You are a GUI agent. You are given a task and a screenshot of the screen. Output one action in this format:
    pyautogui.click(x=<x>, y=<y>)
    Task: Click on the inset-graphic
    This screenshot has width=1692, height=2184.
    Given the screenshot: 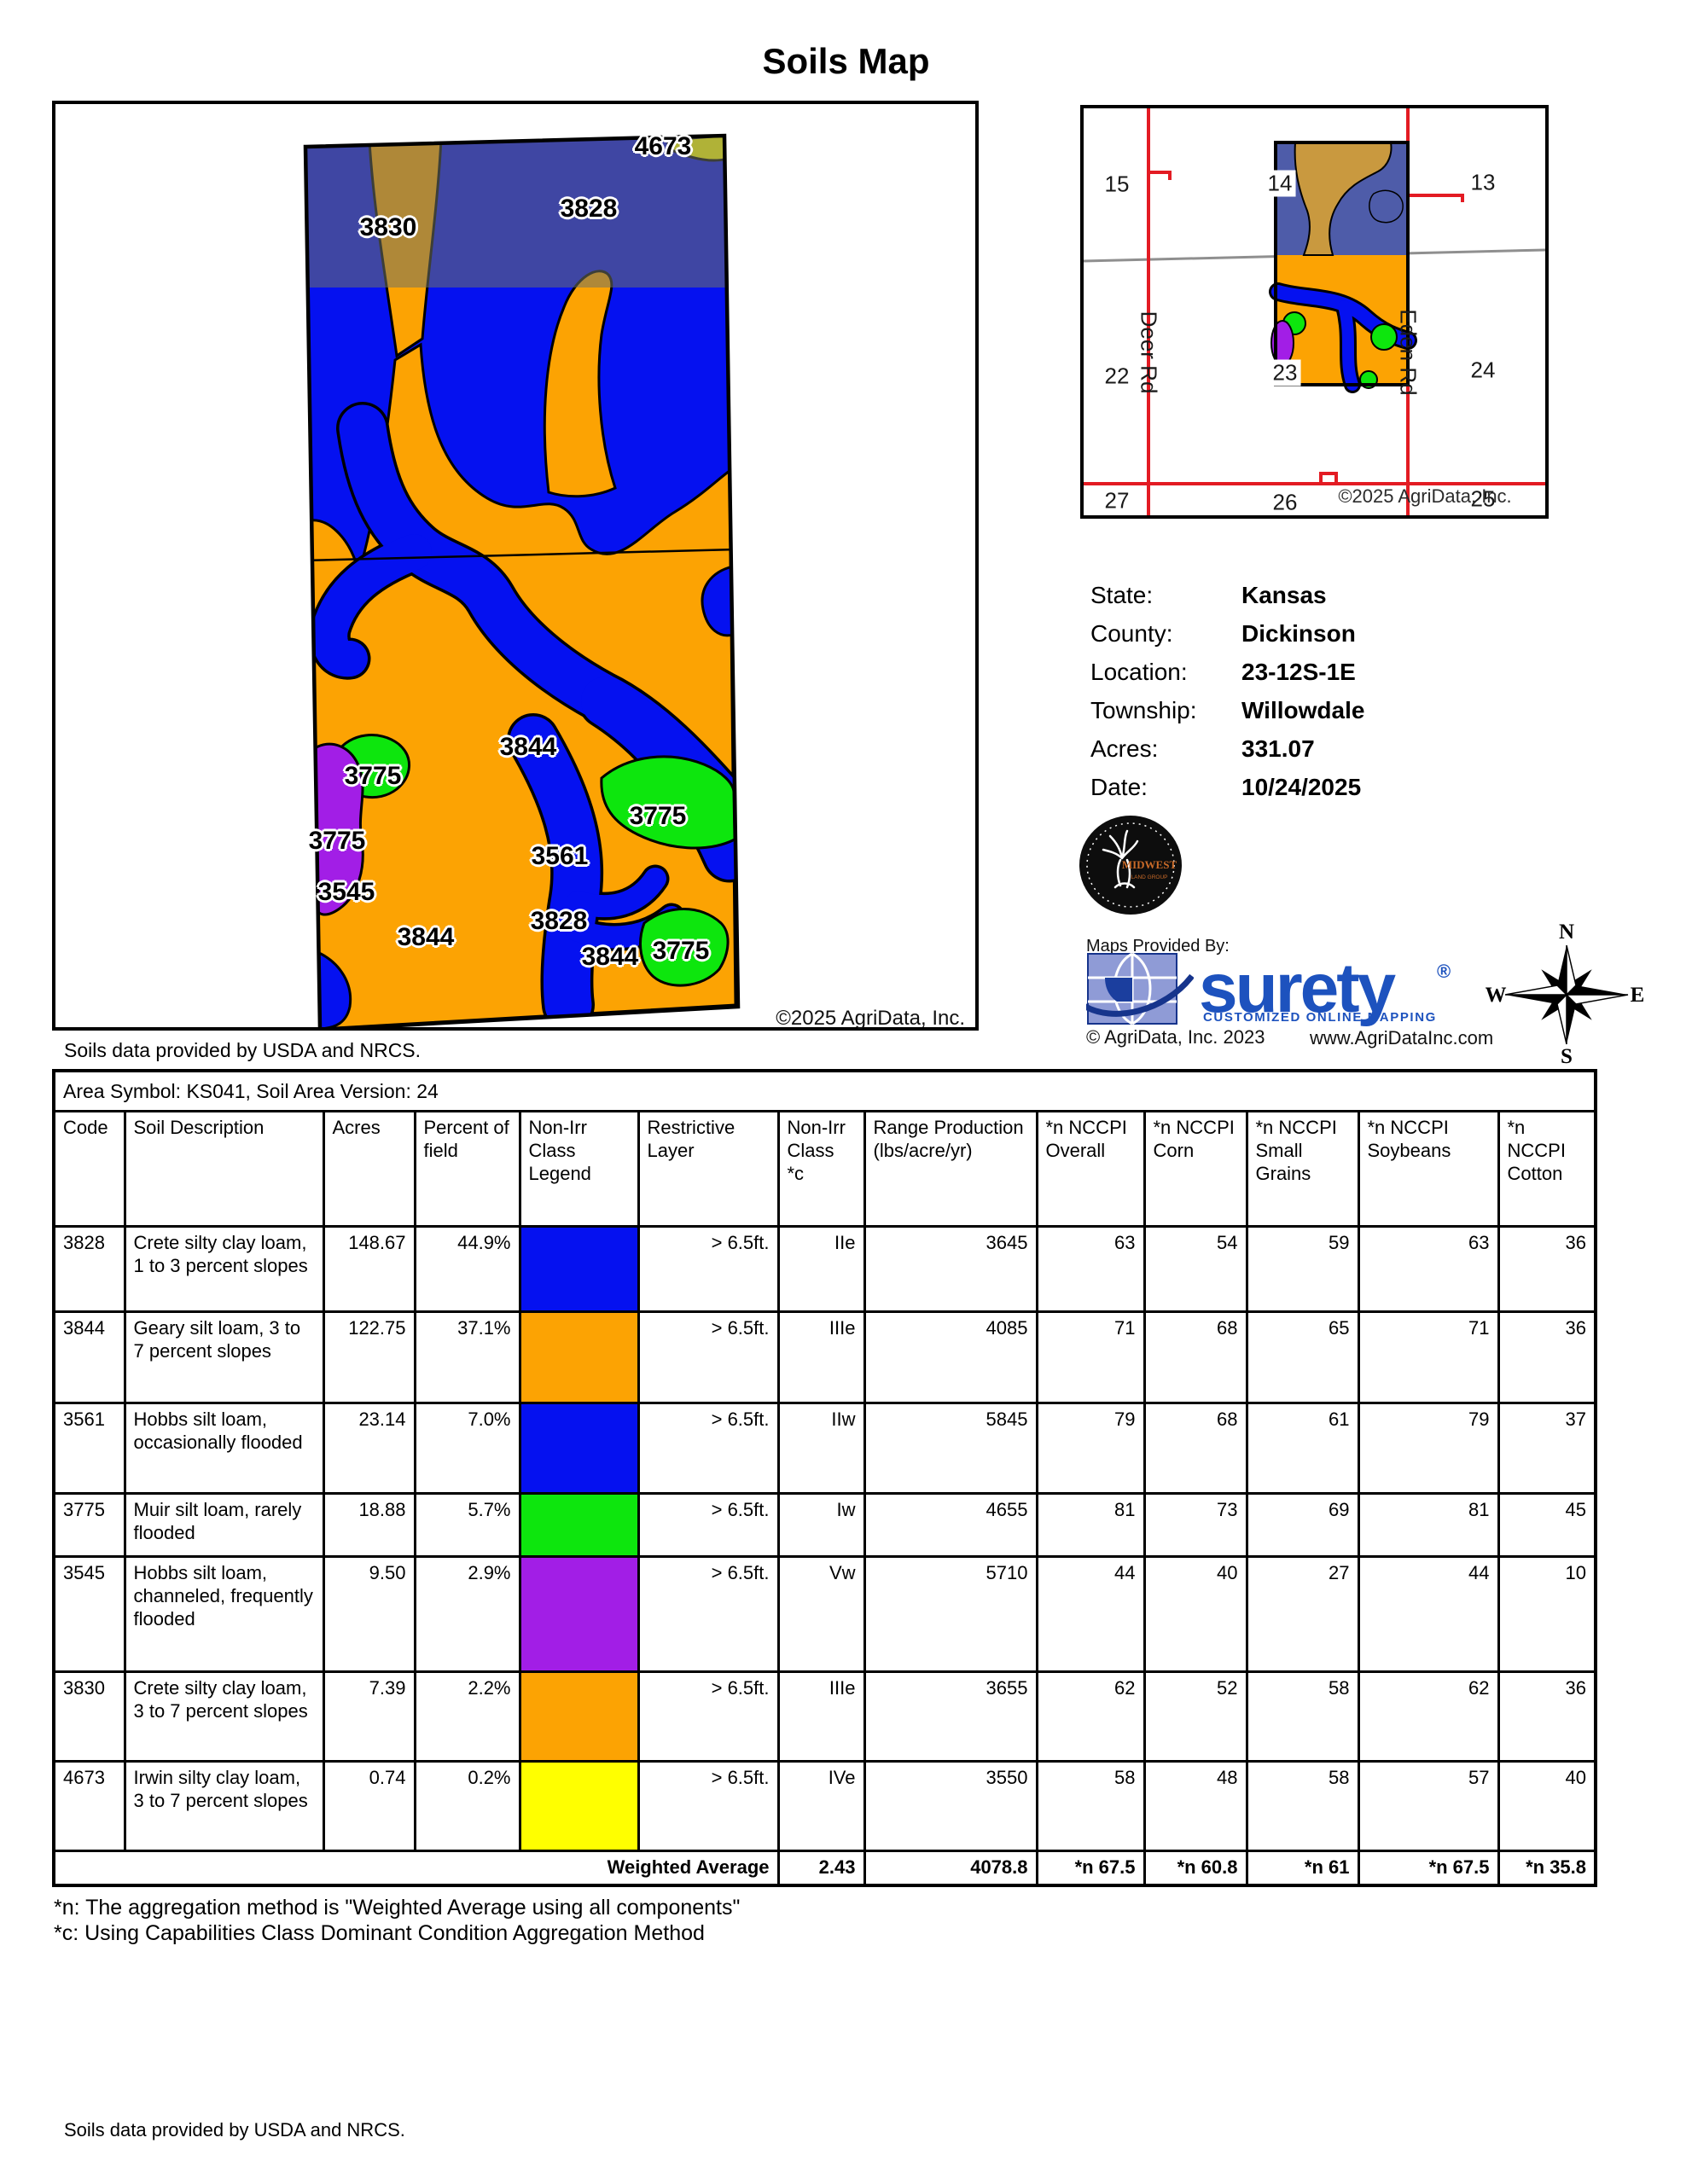 What is the action you would take?
    pyautogui.click(x=1314, y=311)
    